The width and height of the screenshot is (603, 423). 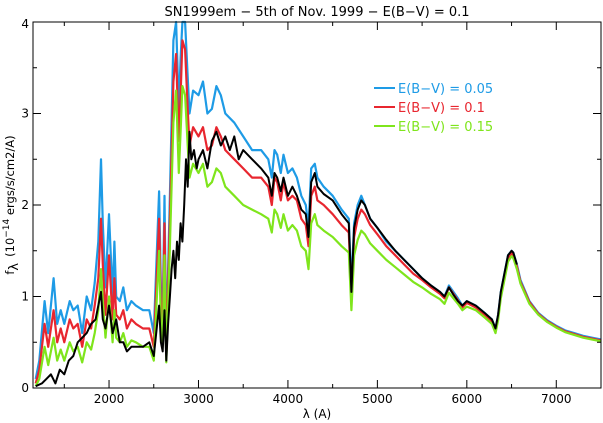 What do you see at coordinates (288, 399) in the screenshot?
I see `x-tick-label: 4000` at bounding box center [288, 399].